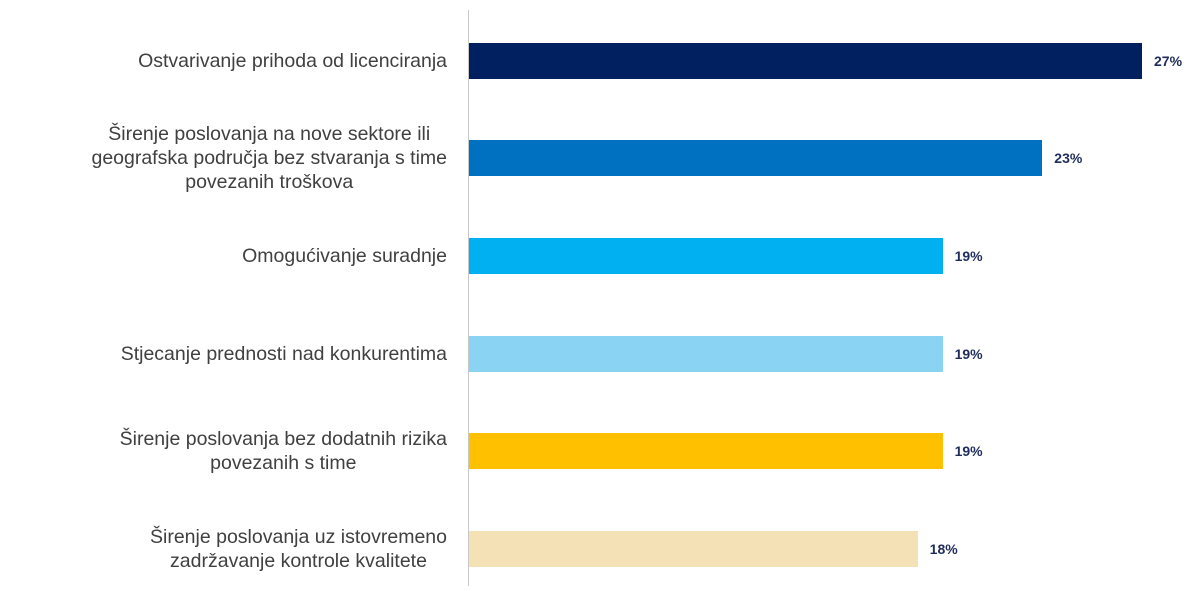 The image size is (1193, 591). I want to click on category-label: Stjecanje prednosti nad konkurentima, so click(283, 353).